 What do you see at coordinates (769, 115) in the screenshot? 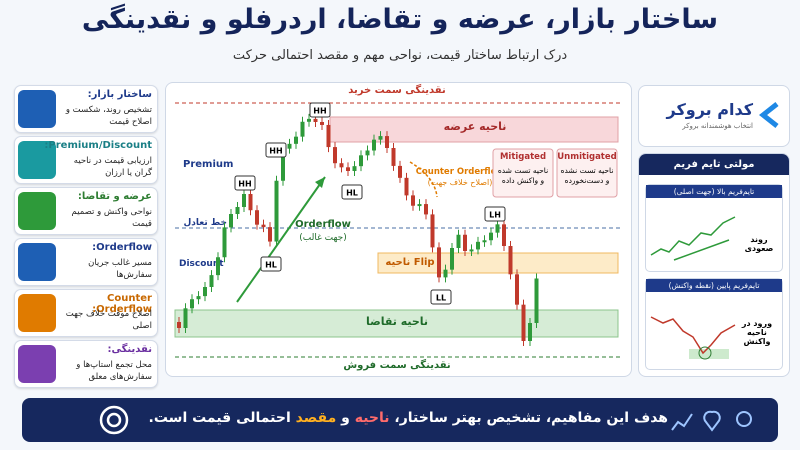
I see `brand-logo` at bounding box center [769, 115].